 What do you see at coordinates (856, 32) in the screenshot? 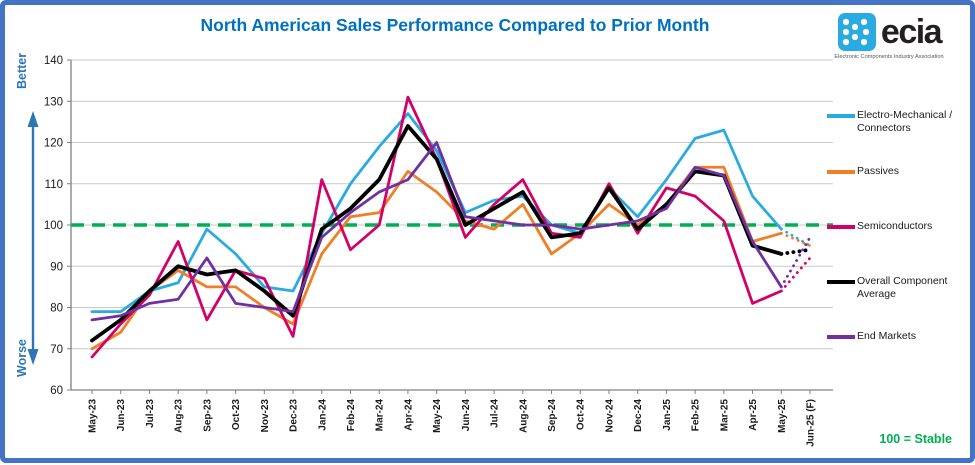
I see `ecia-logo-icon` at bounding box center [856, 32].